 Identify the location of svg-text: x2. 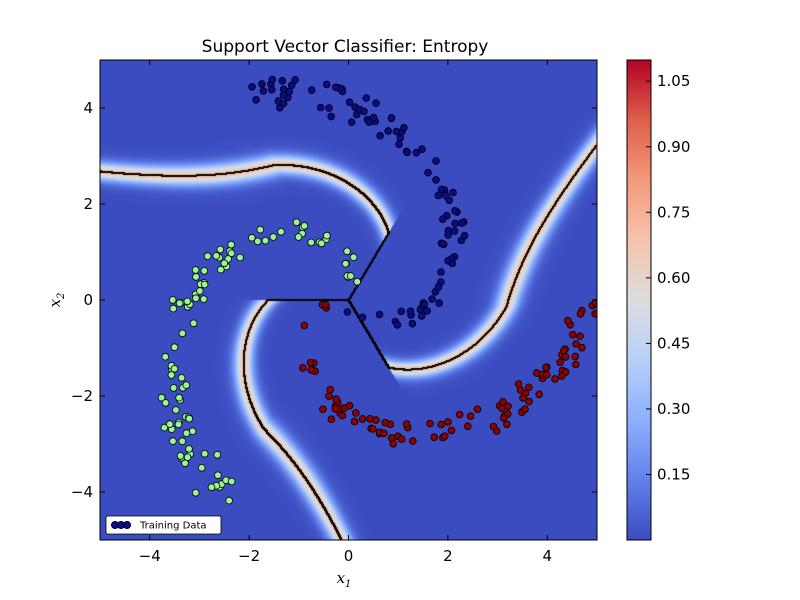
(56, 300).